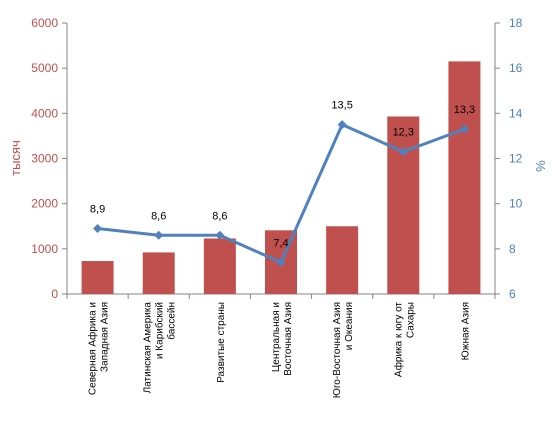 The width and height of the screenshot is (555, 423). I want to click on x-tick-label: Развитые страны, so click(221, 342).